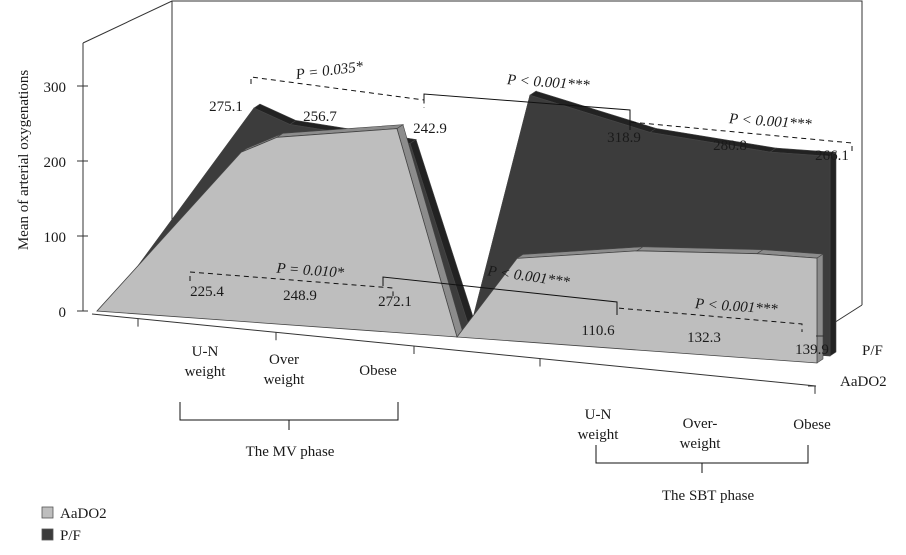 This screenshot has height=555, width=906. What do you see at coordinates (320, 117) in the screenshot?
I see `data-label-pf: 256.7` at bounding box center [320, 117].